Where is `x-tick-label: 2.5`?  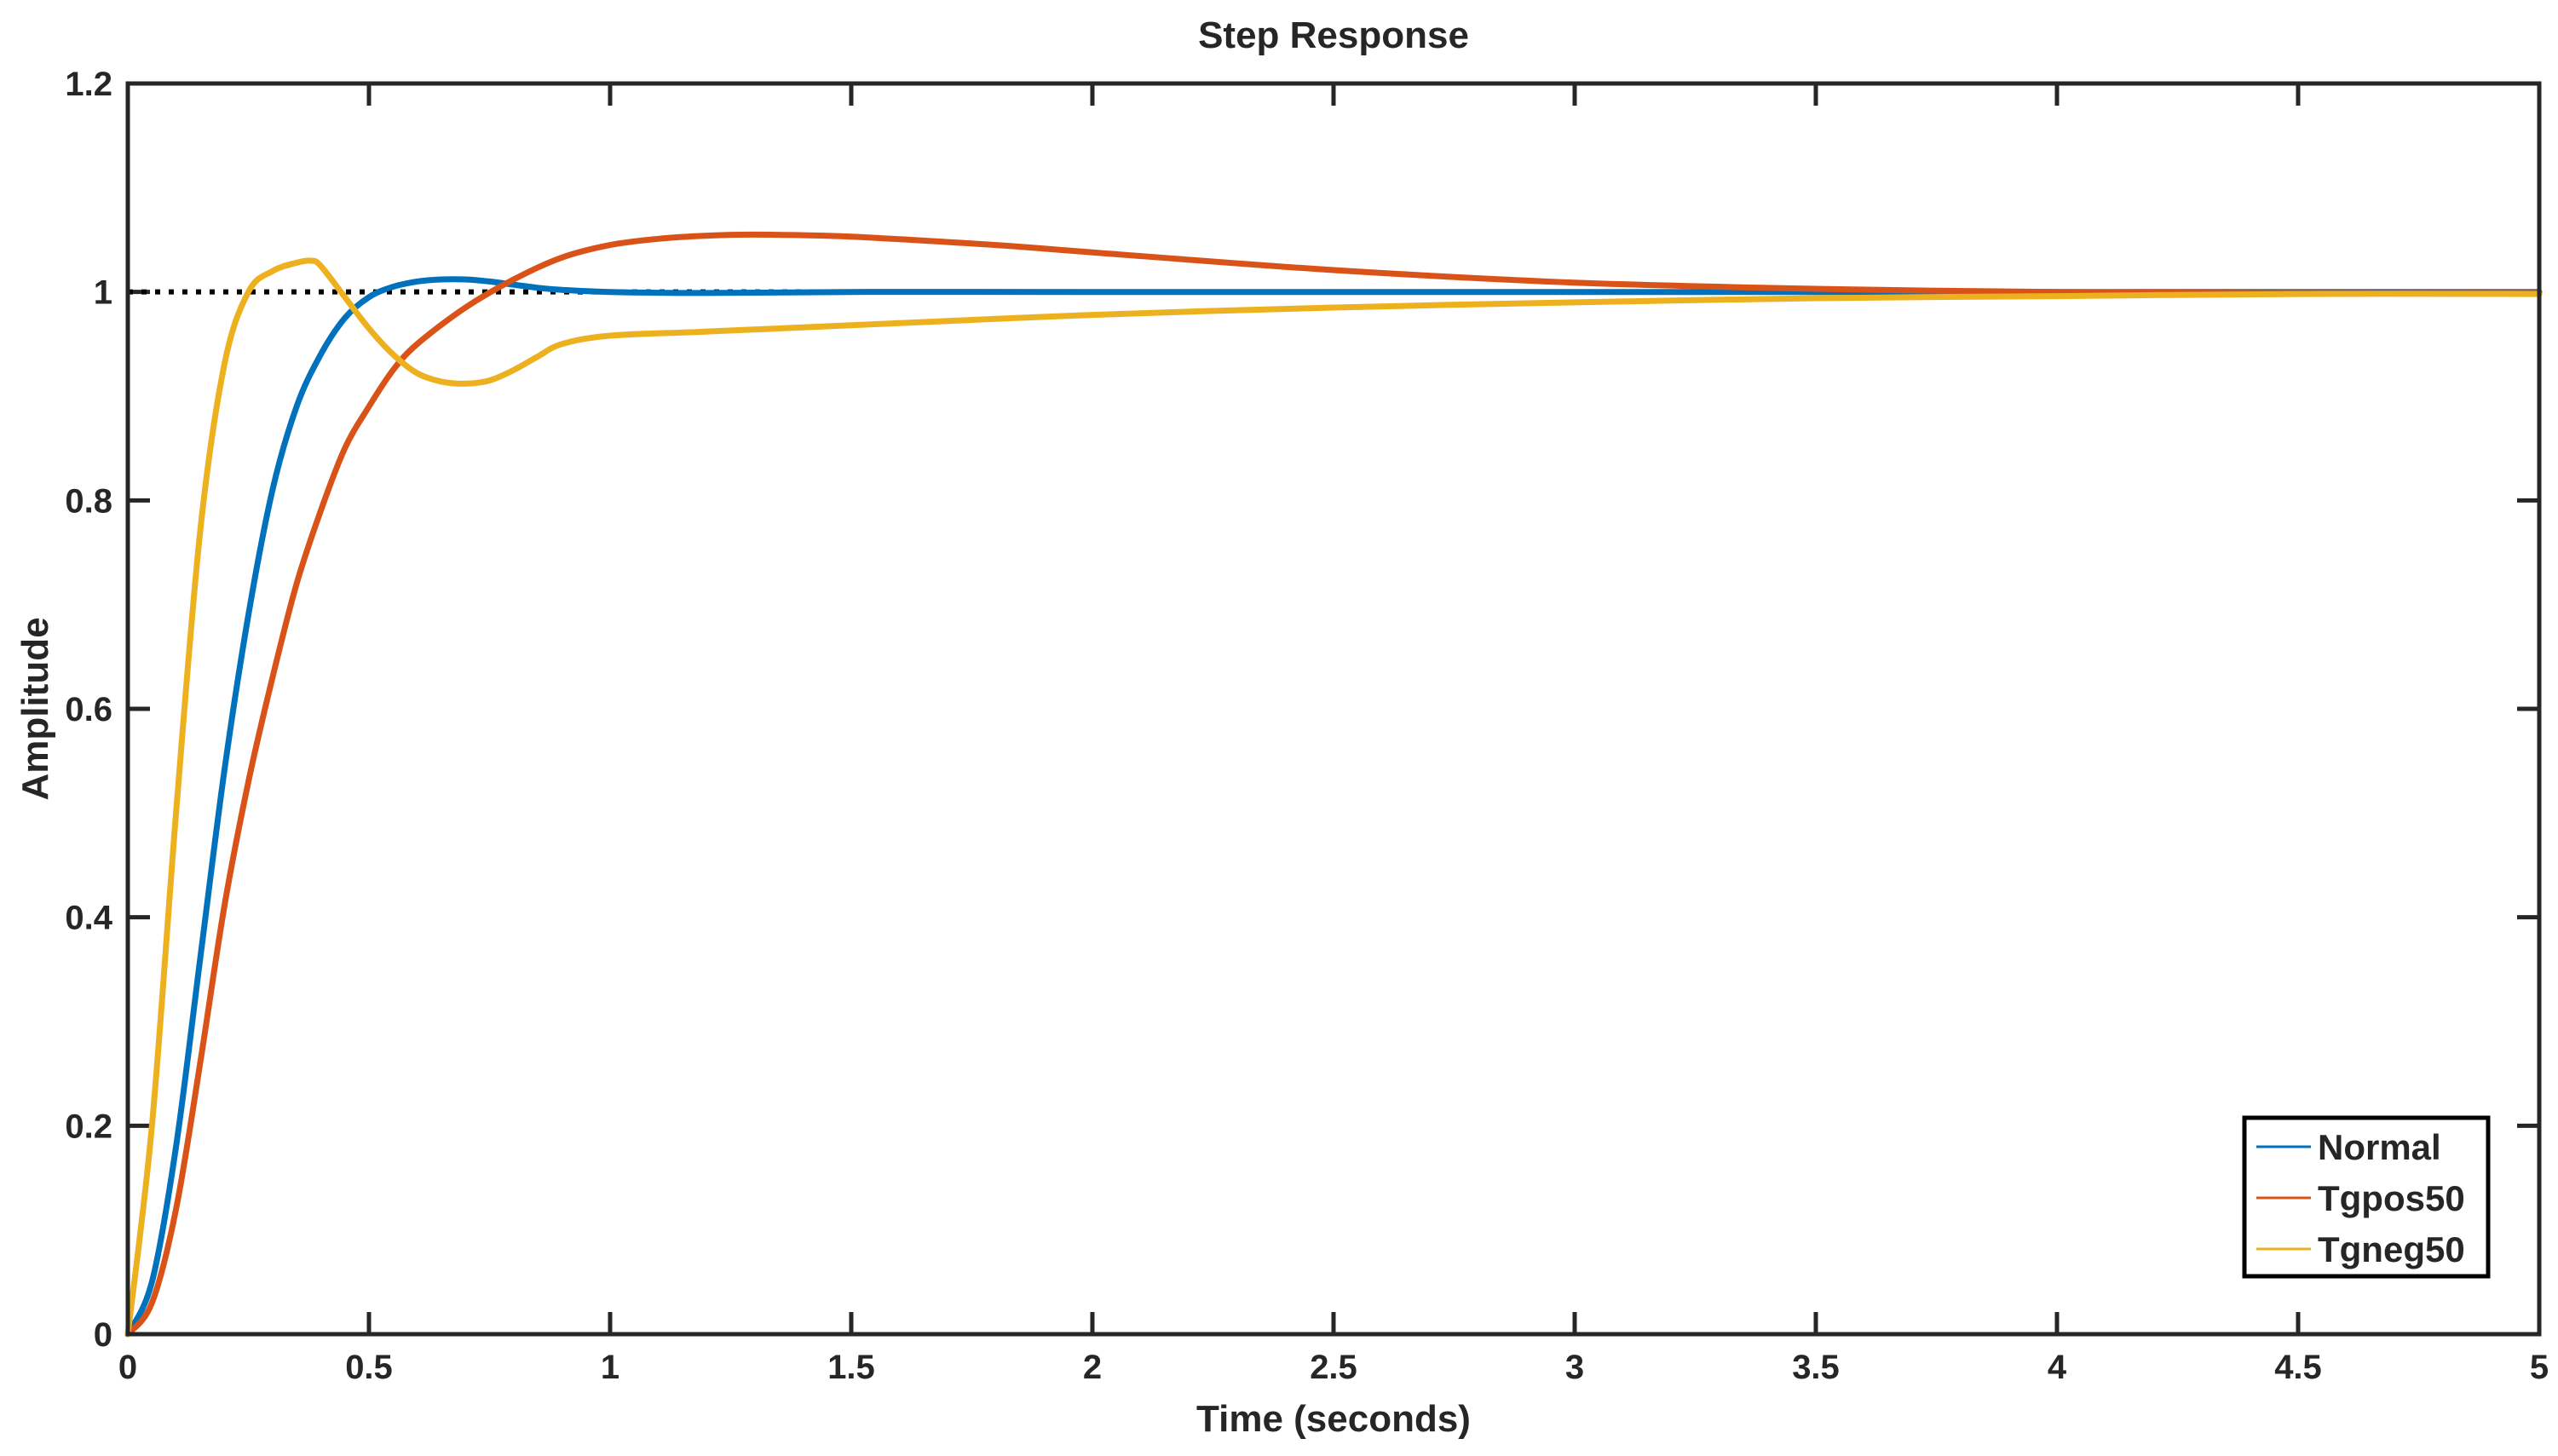 x-tick-label: 2.5 is located at coordinates (1333, 1367).